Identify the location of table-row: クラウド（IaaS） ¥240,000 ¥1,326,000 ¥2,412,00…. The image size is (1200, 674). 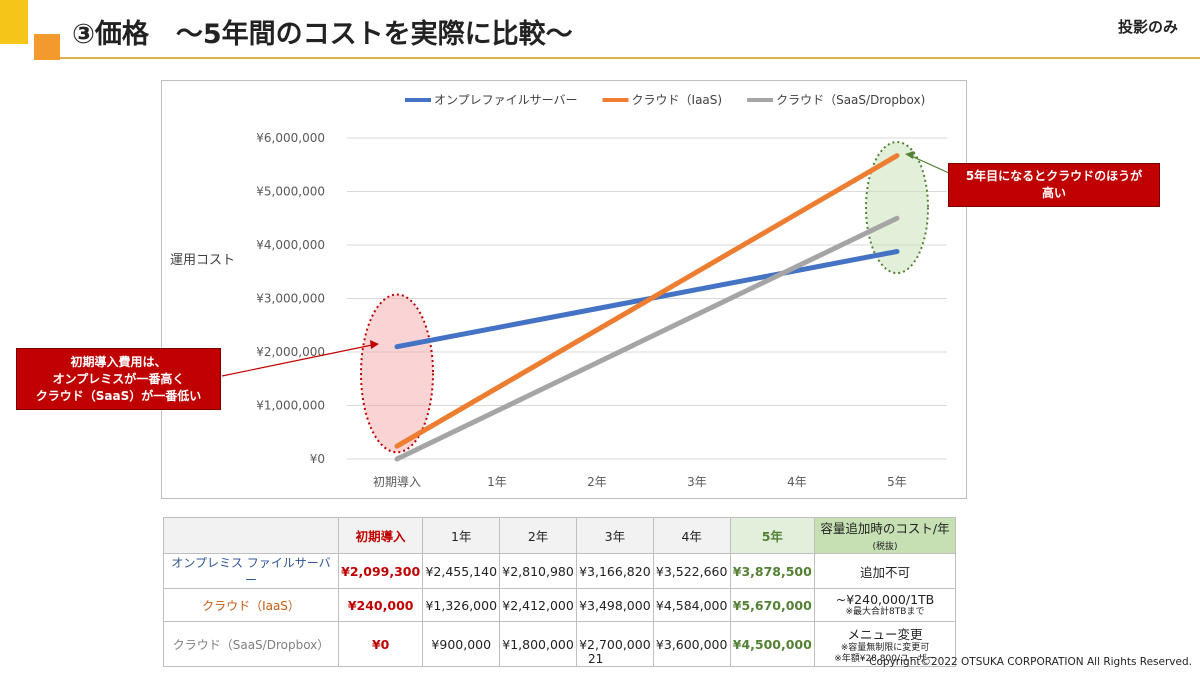
(559, 605).